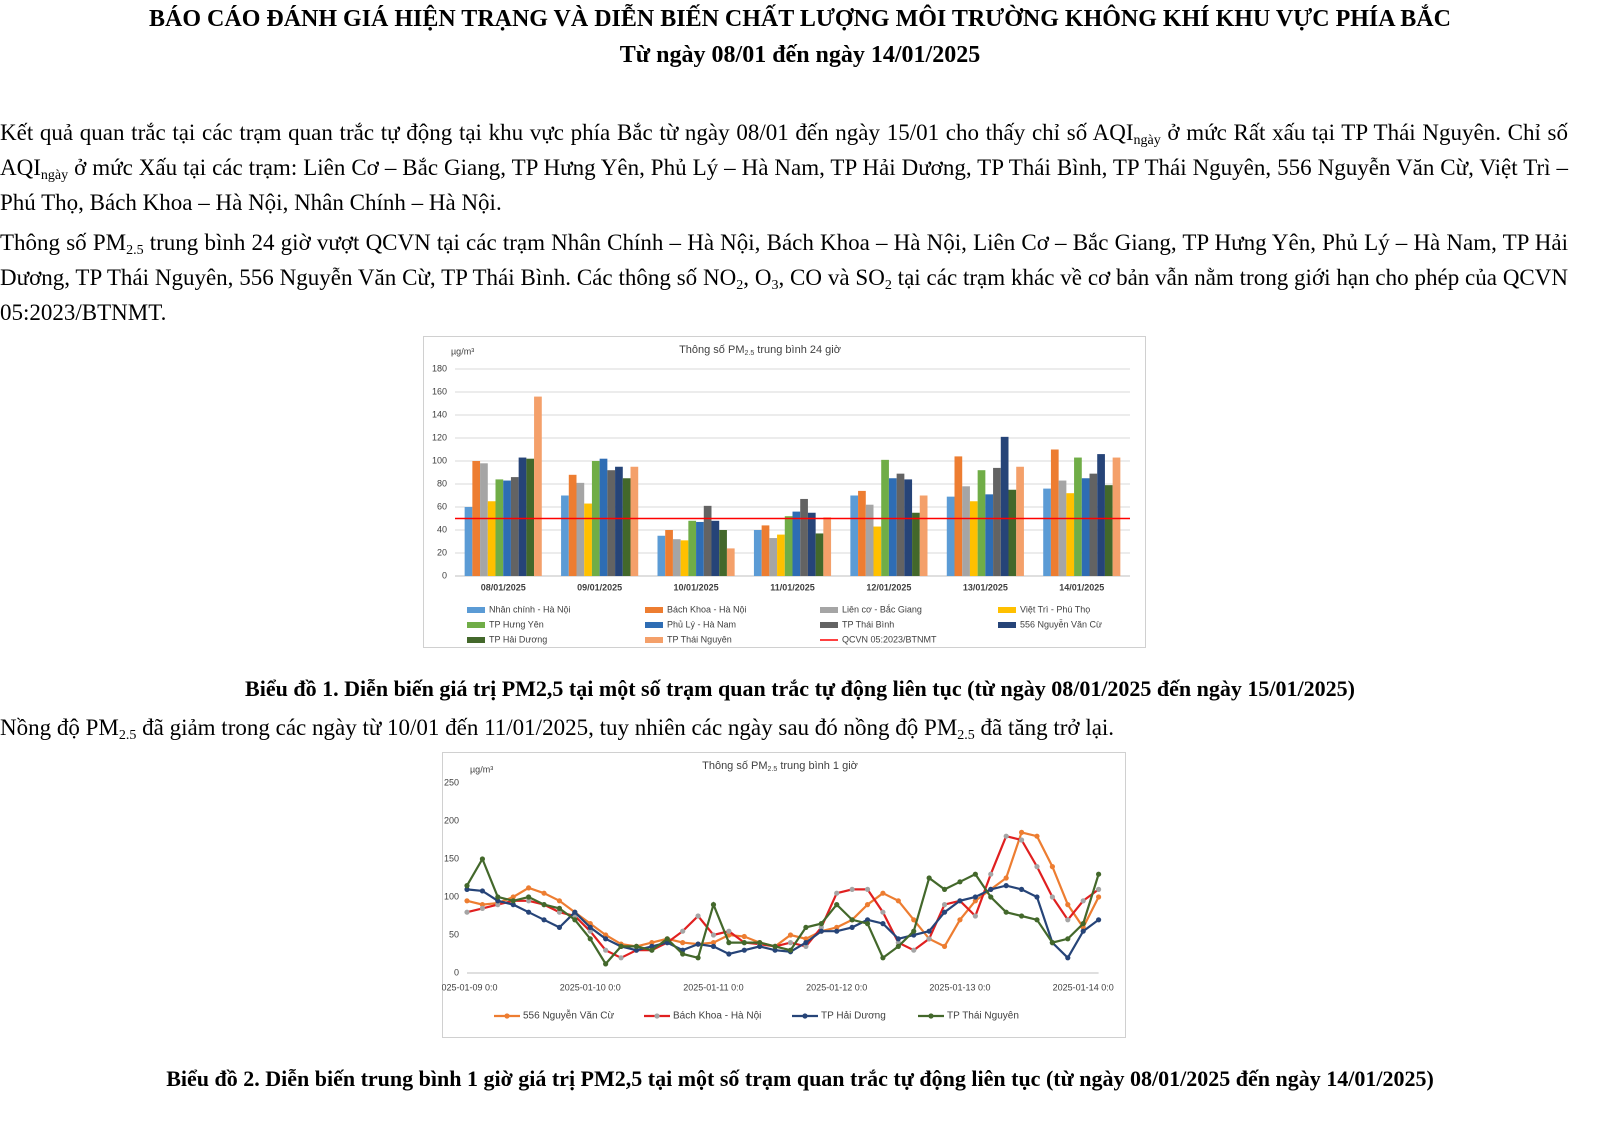 This screenshot has width=1600, height=1132. I want to click on y-tick-label: 60, so click(442, 506).